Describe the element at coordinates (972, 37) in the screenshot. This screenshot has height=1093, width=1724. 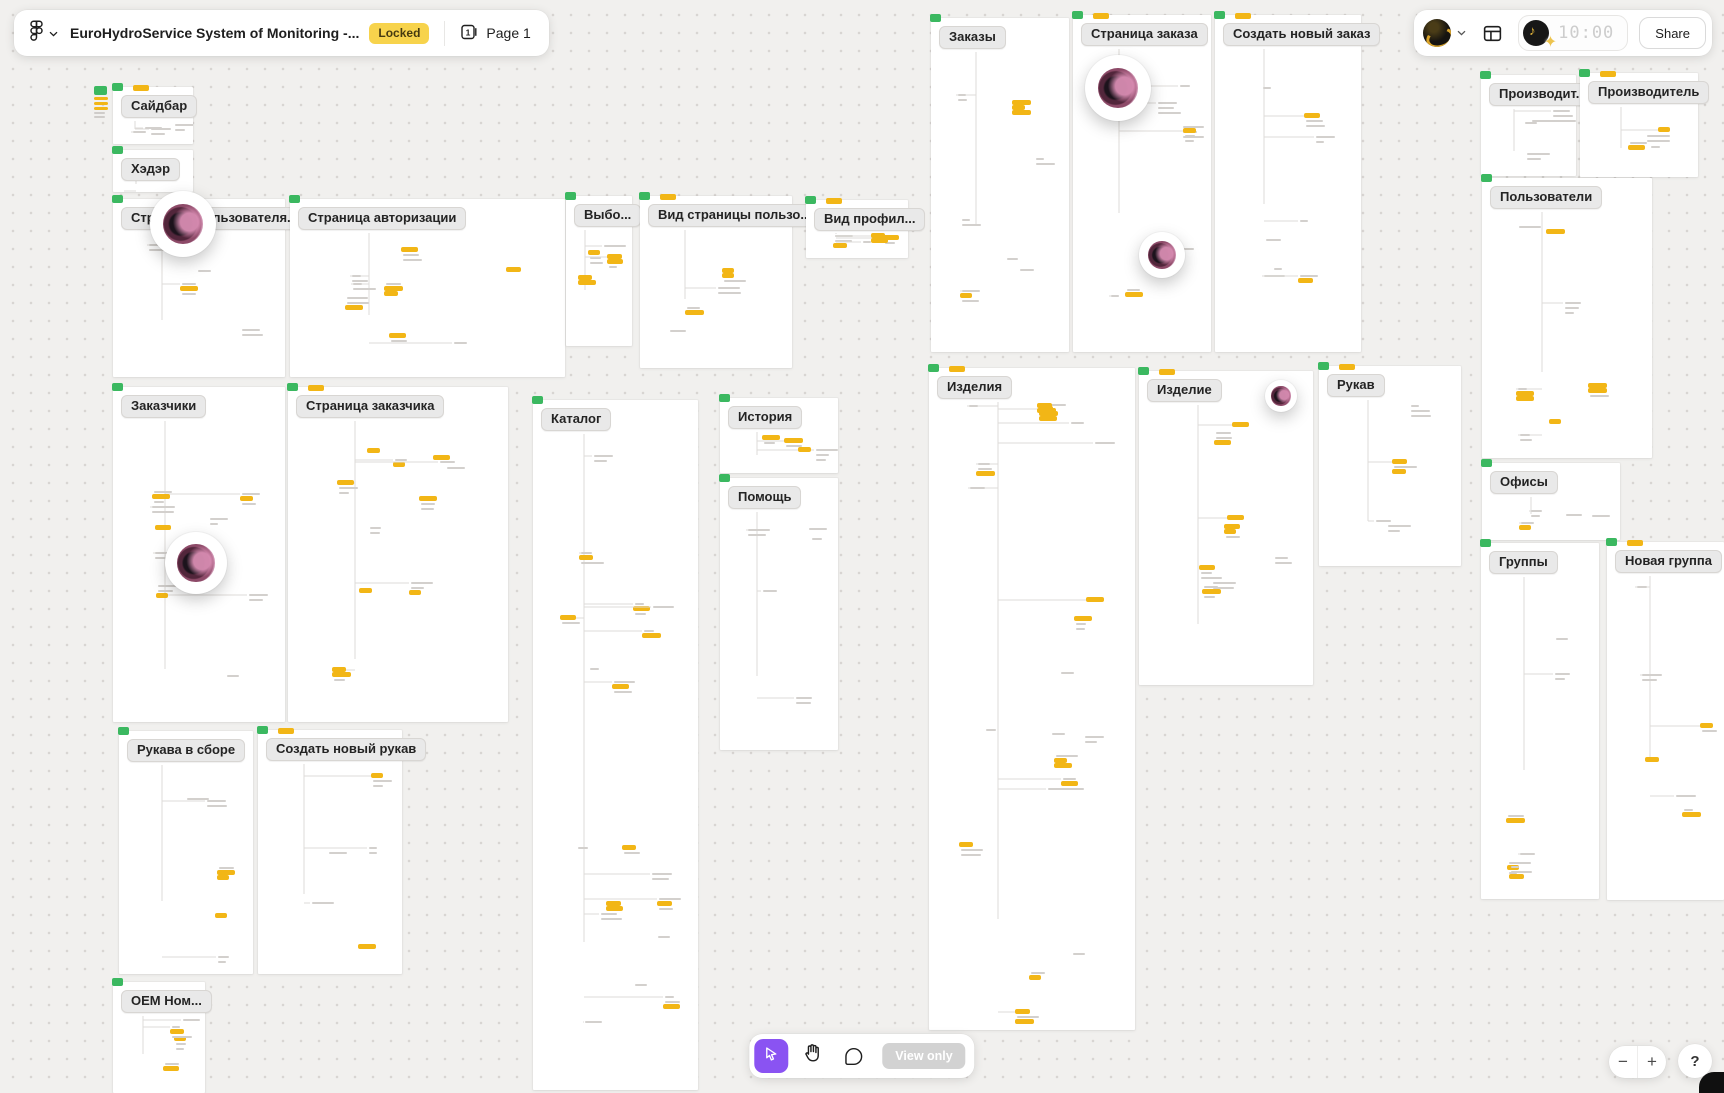
I see `frame-label: Заказы` at that location.